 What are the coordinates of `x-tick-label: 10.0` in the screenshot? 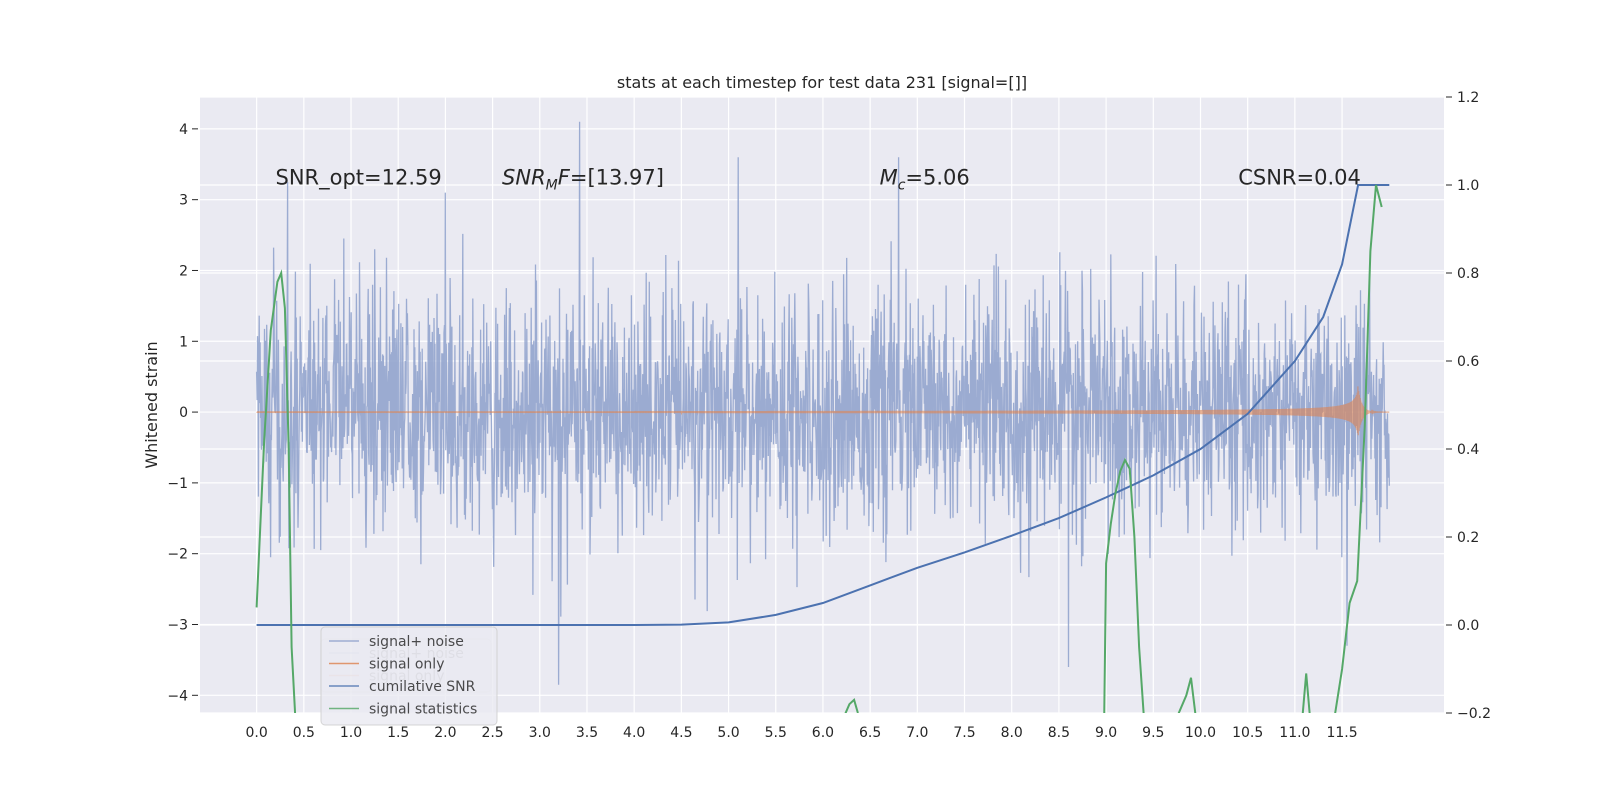 It's located at (1200, 733).